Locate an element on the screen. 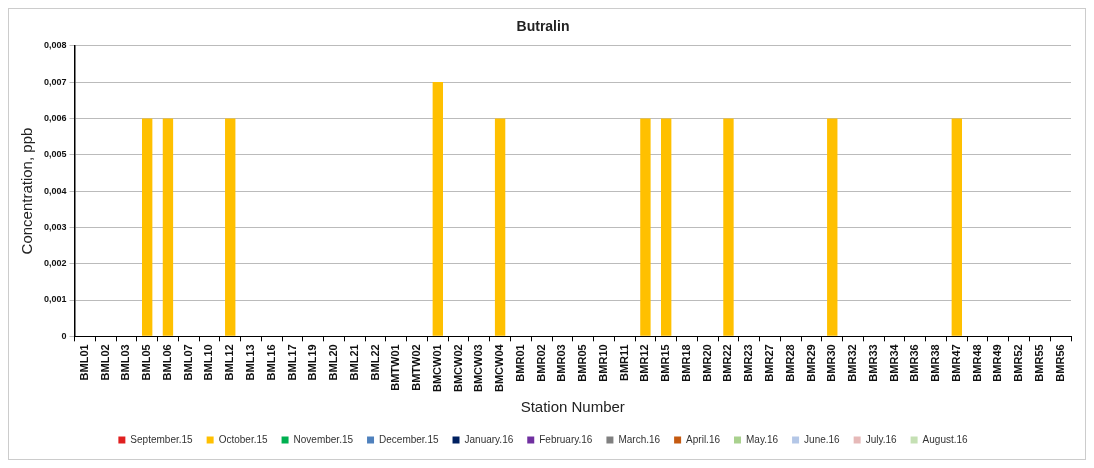  x-tick-label: BML20 is located at coordinates (333, 362).